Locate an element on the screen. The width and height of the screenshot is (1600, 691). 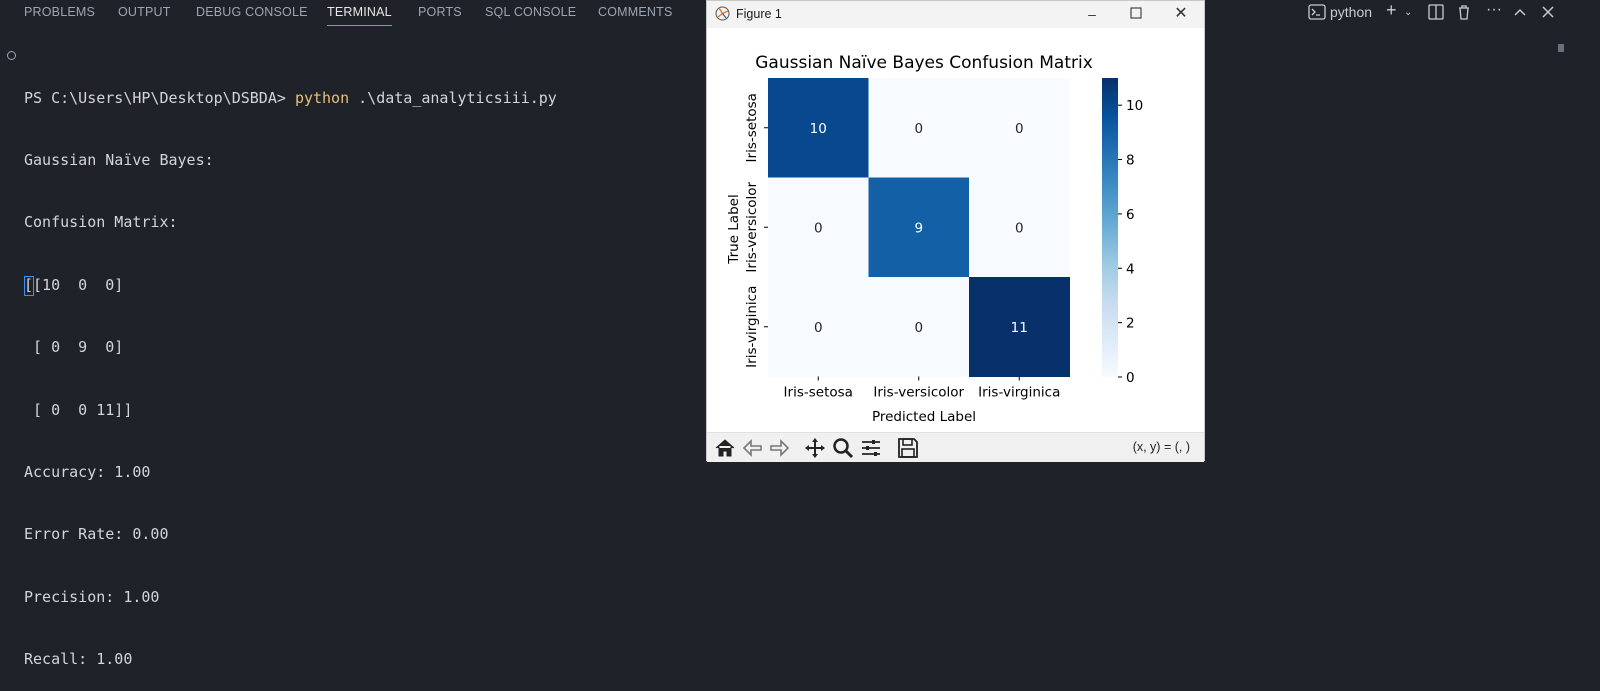
x-axis-label: Predicted Label is located at coordinates (924, 417).